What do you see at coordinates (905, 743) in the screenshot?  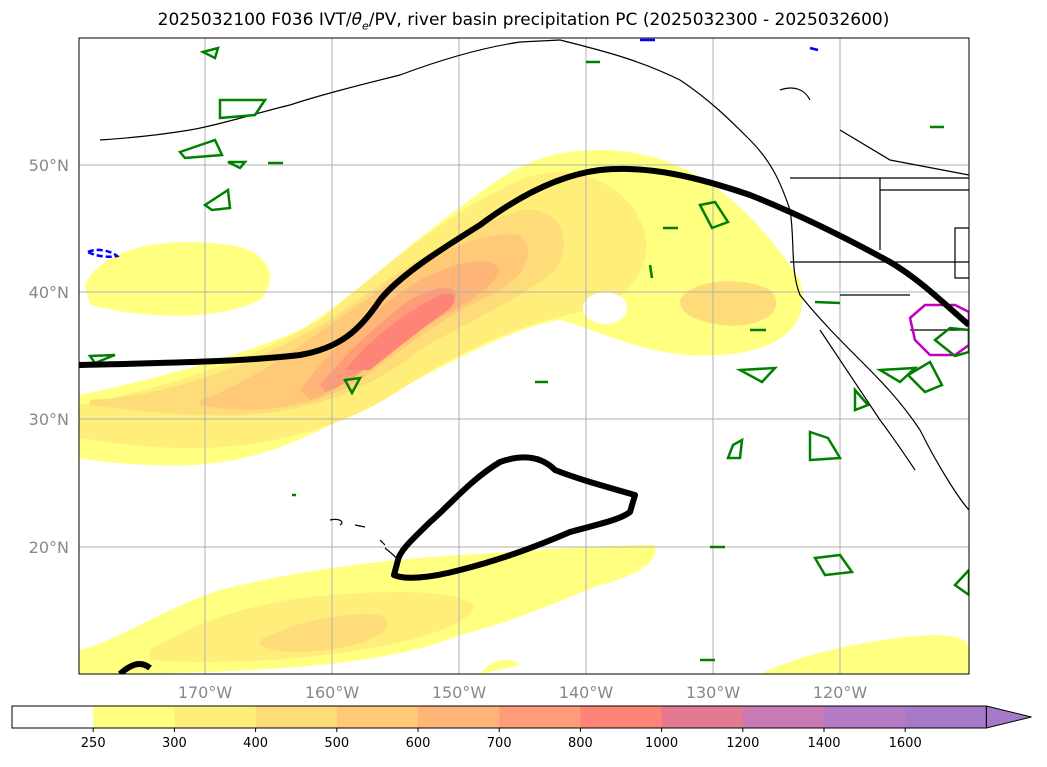 I see `colorbar-tick-label: 1600` at bounding box center [905, 743].